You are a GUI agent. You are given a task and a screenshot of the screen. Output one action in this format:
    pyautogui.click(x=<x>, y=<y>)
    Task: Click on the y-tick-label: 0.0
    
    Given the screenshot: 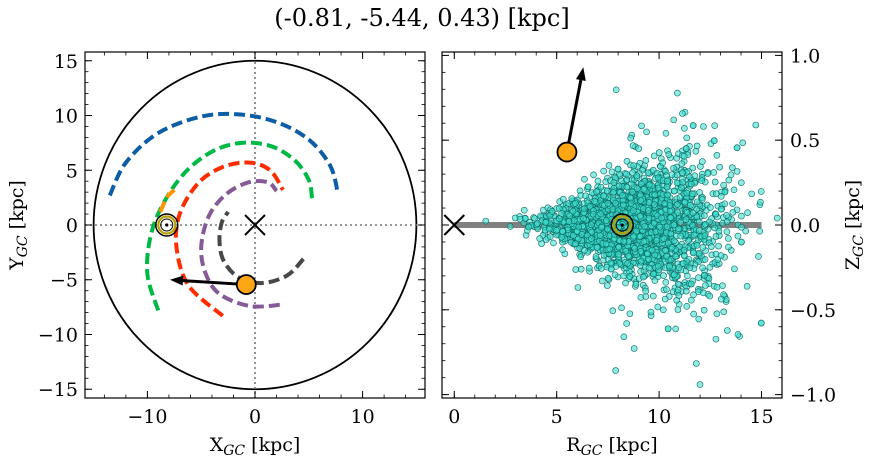 What is the action you would take?
    pyautogui.click(x=805, y=226)
    